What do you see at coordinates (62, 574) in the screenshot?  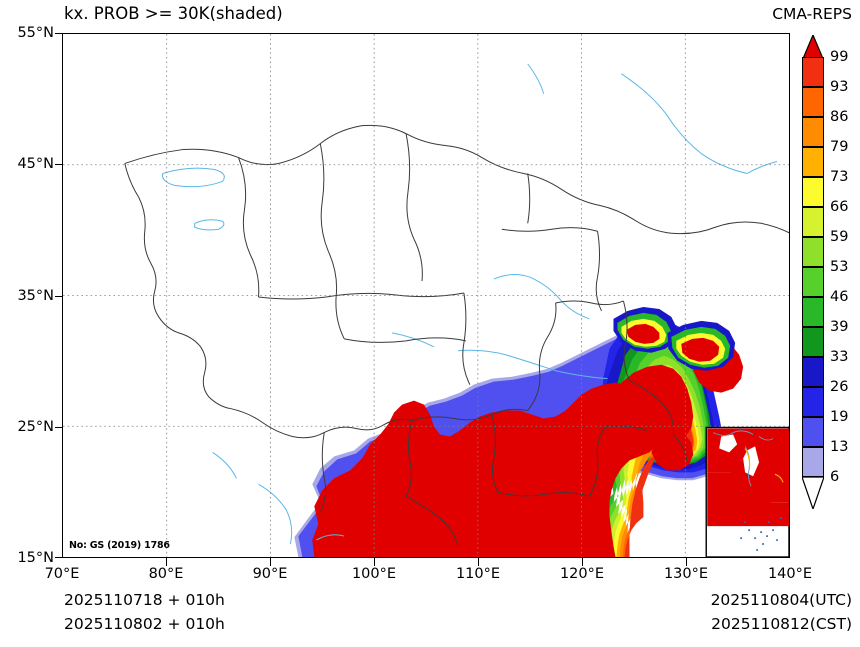 I see `x-tick-70: 70°E` at bounding box center [62, 574].